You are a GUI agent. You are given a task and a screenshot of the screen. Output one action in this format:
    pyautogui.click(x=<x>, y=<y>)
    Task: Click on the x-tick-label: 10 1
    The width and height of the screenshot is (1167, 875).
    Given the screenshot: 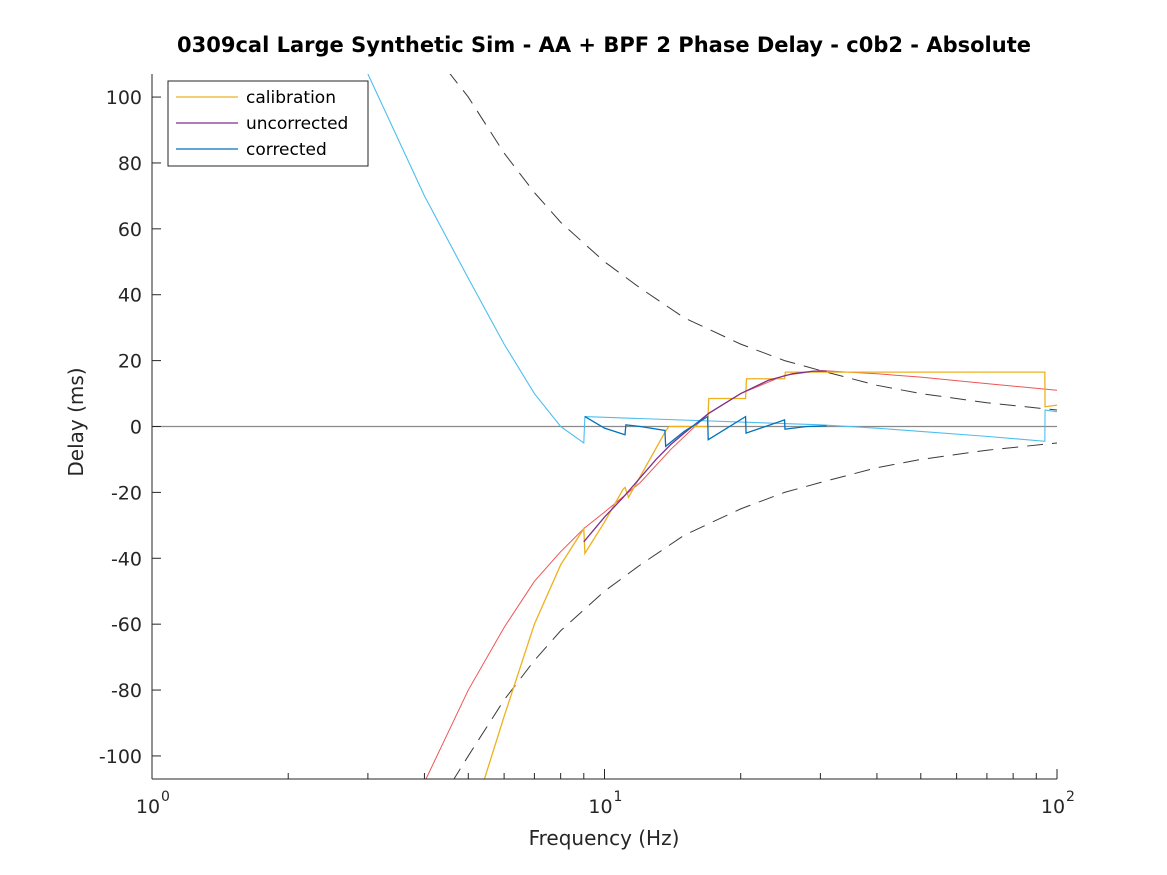 What is the action you would take?
    pyautogui.click(x=605, y=803)
    